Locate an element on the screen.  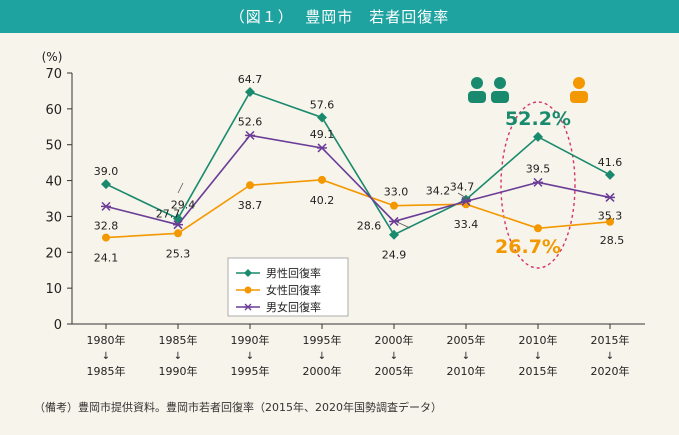
x-tick-label-end: 1990年 is located at coordinates (178, 371).